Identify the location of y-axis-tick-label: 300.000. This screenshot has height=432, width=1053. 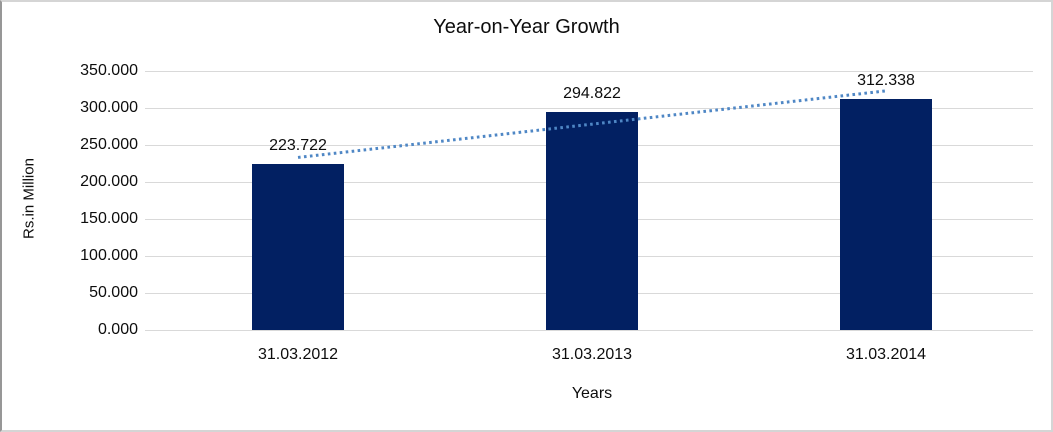
(109, 107).